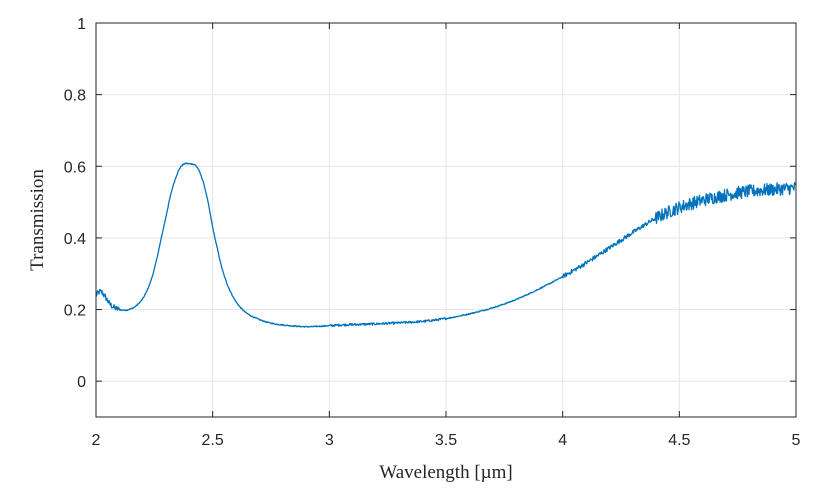  I want to click on y-tick-label: 0.4, so click(75, 239).